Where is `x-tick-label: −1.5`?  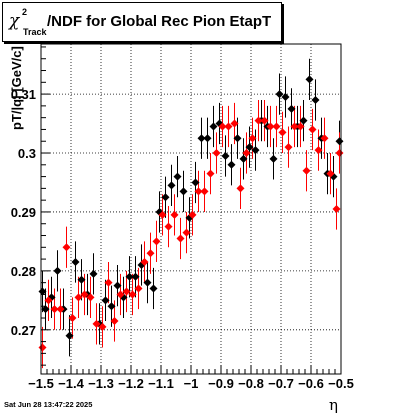 x-tick-label: −1.5 is located at coordinates (41, 383).